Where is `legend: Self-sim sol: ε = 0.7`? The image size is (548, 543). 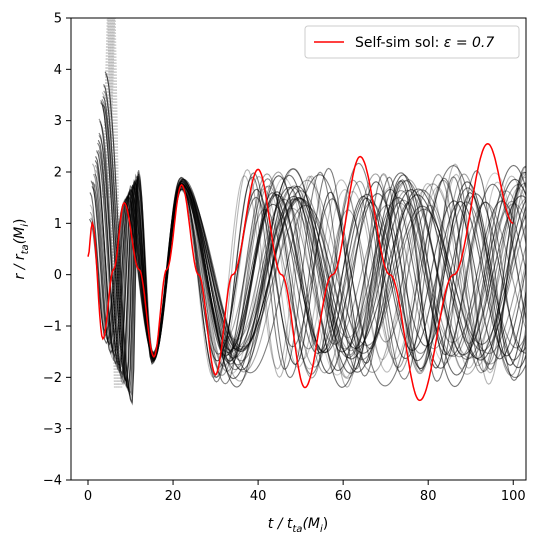 legend: Self-sim sol: ε = 0.7 is located at coordinates (412, 42).